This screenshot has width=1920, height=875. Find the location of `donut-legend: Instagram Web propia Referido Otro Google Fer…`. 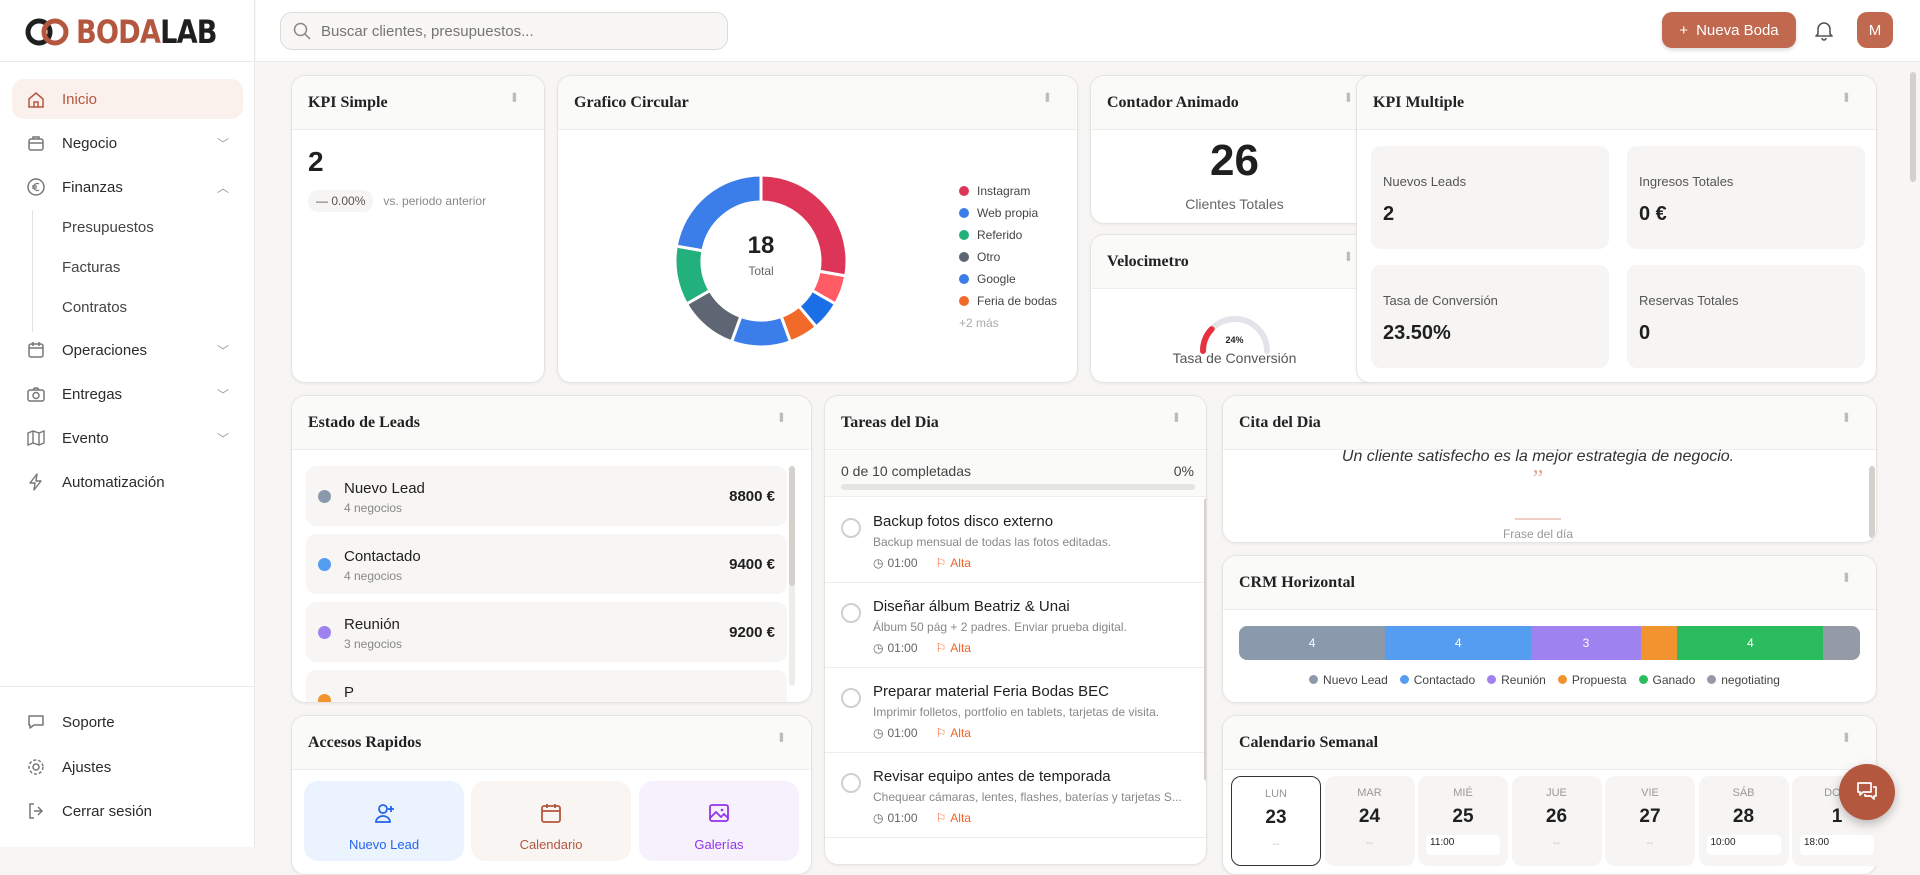

donut-legend: Instagram Web propia Referido Otro Google Fer… is located at coordinates (1008, 257).